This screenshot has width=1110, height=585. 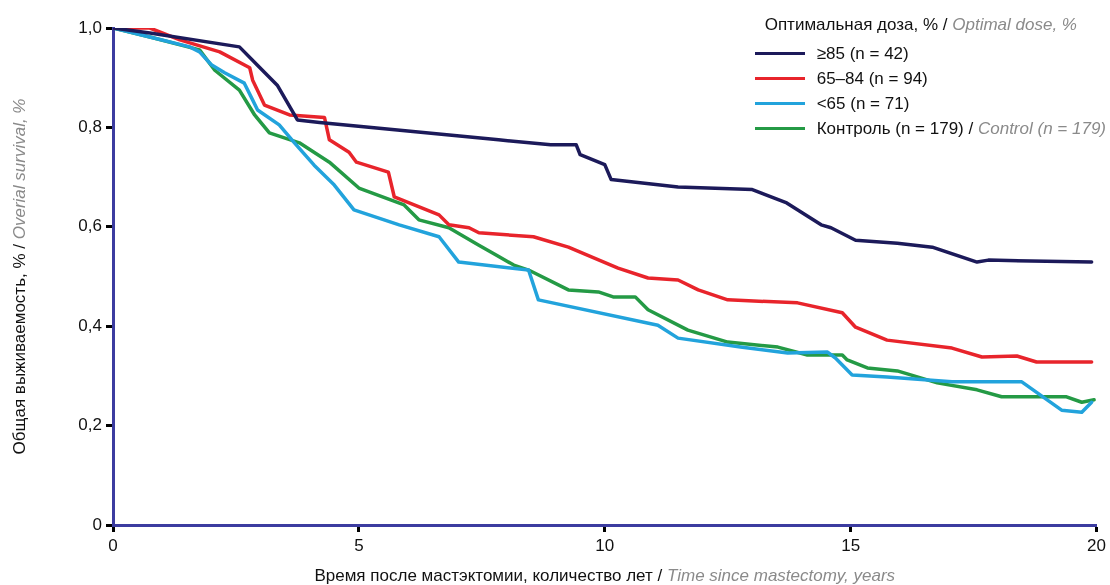 What do you see at coordinates (359, 545) in the screenshot?
I see `x-tick-label: 5` at bounding box center [359, 545].